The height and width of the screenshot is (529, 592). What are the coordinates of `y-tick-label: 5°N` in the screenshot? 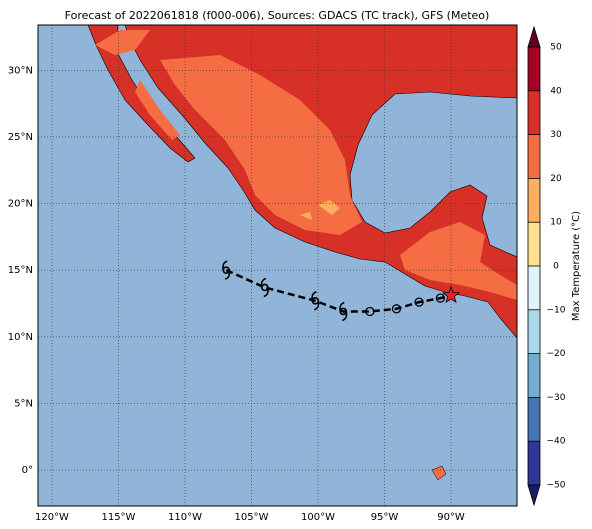 It's located at (23, 403).